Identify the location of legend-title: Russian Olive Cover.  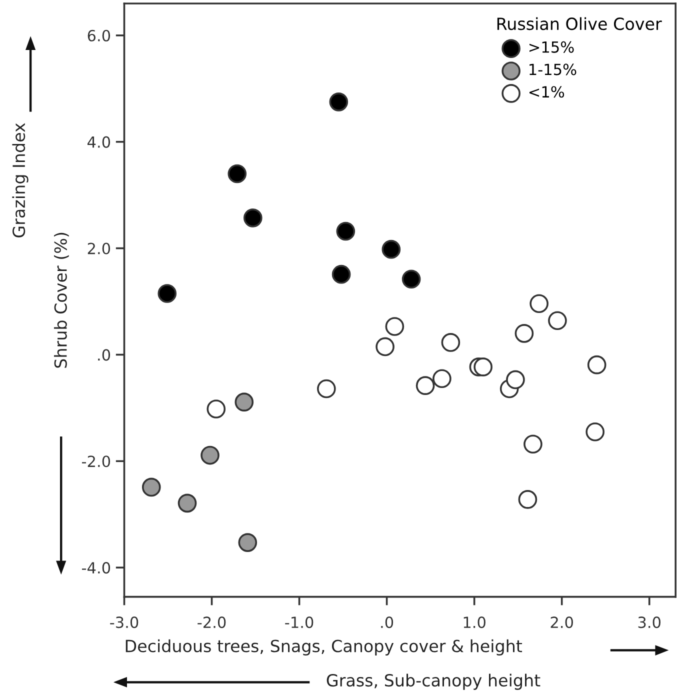
(579, 23).